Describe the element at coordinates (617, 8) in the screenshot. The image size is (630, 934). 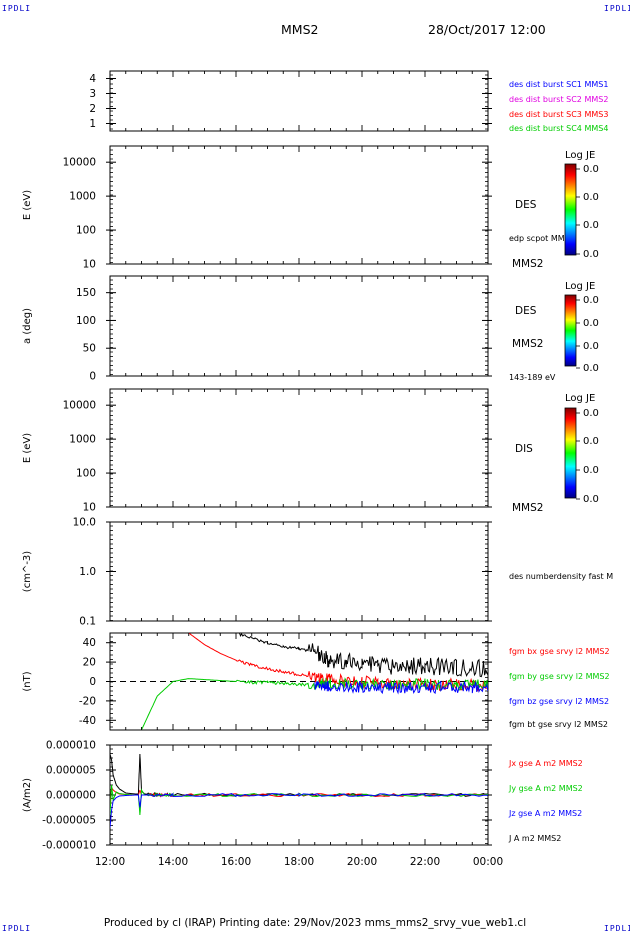
I see `corner-label-top-right: IPDLI` at that location.